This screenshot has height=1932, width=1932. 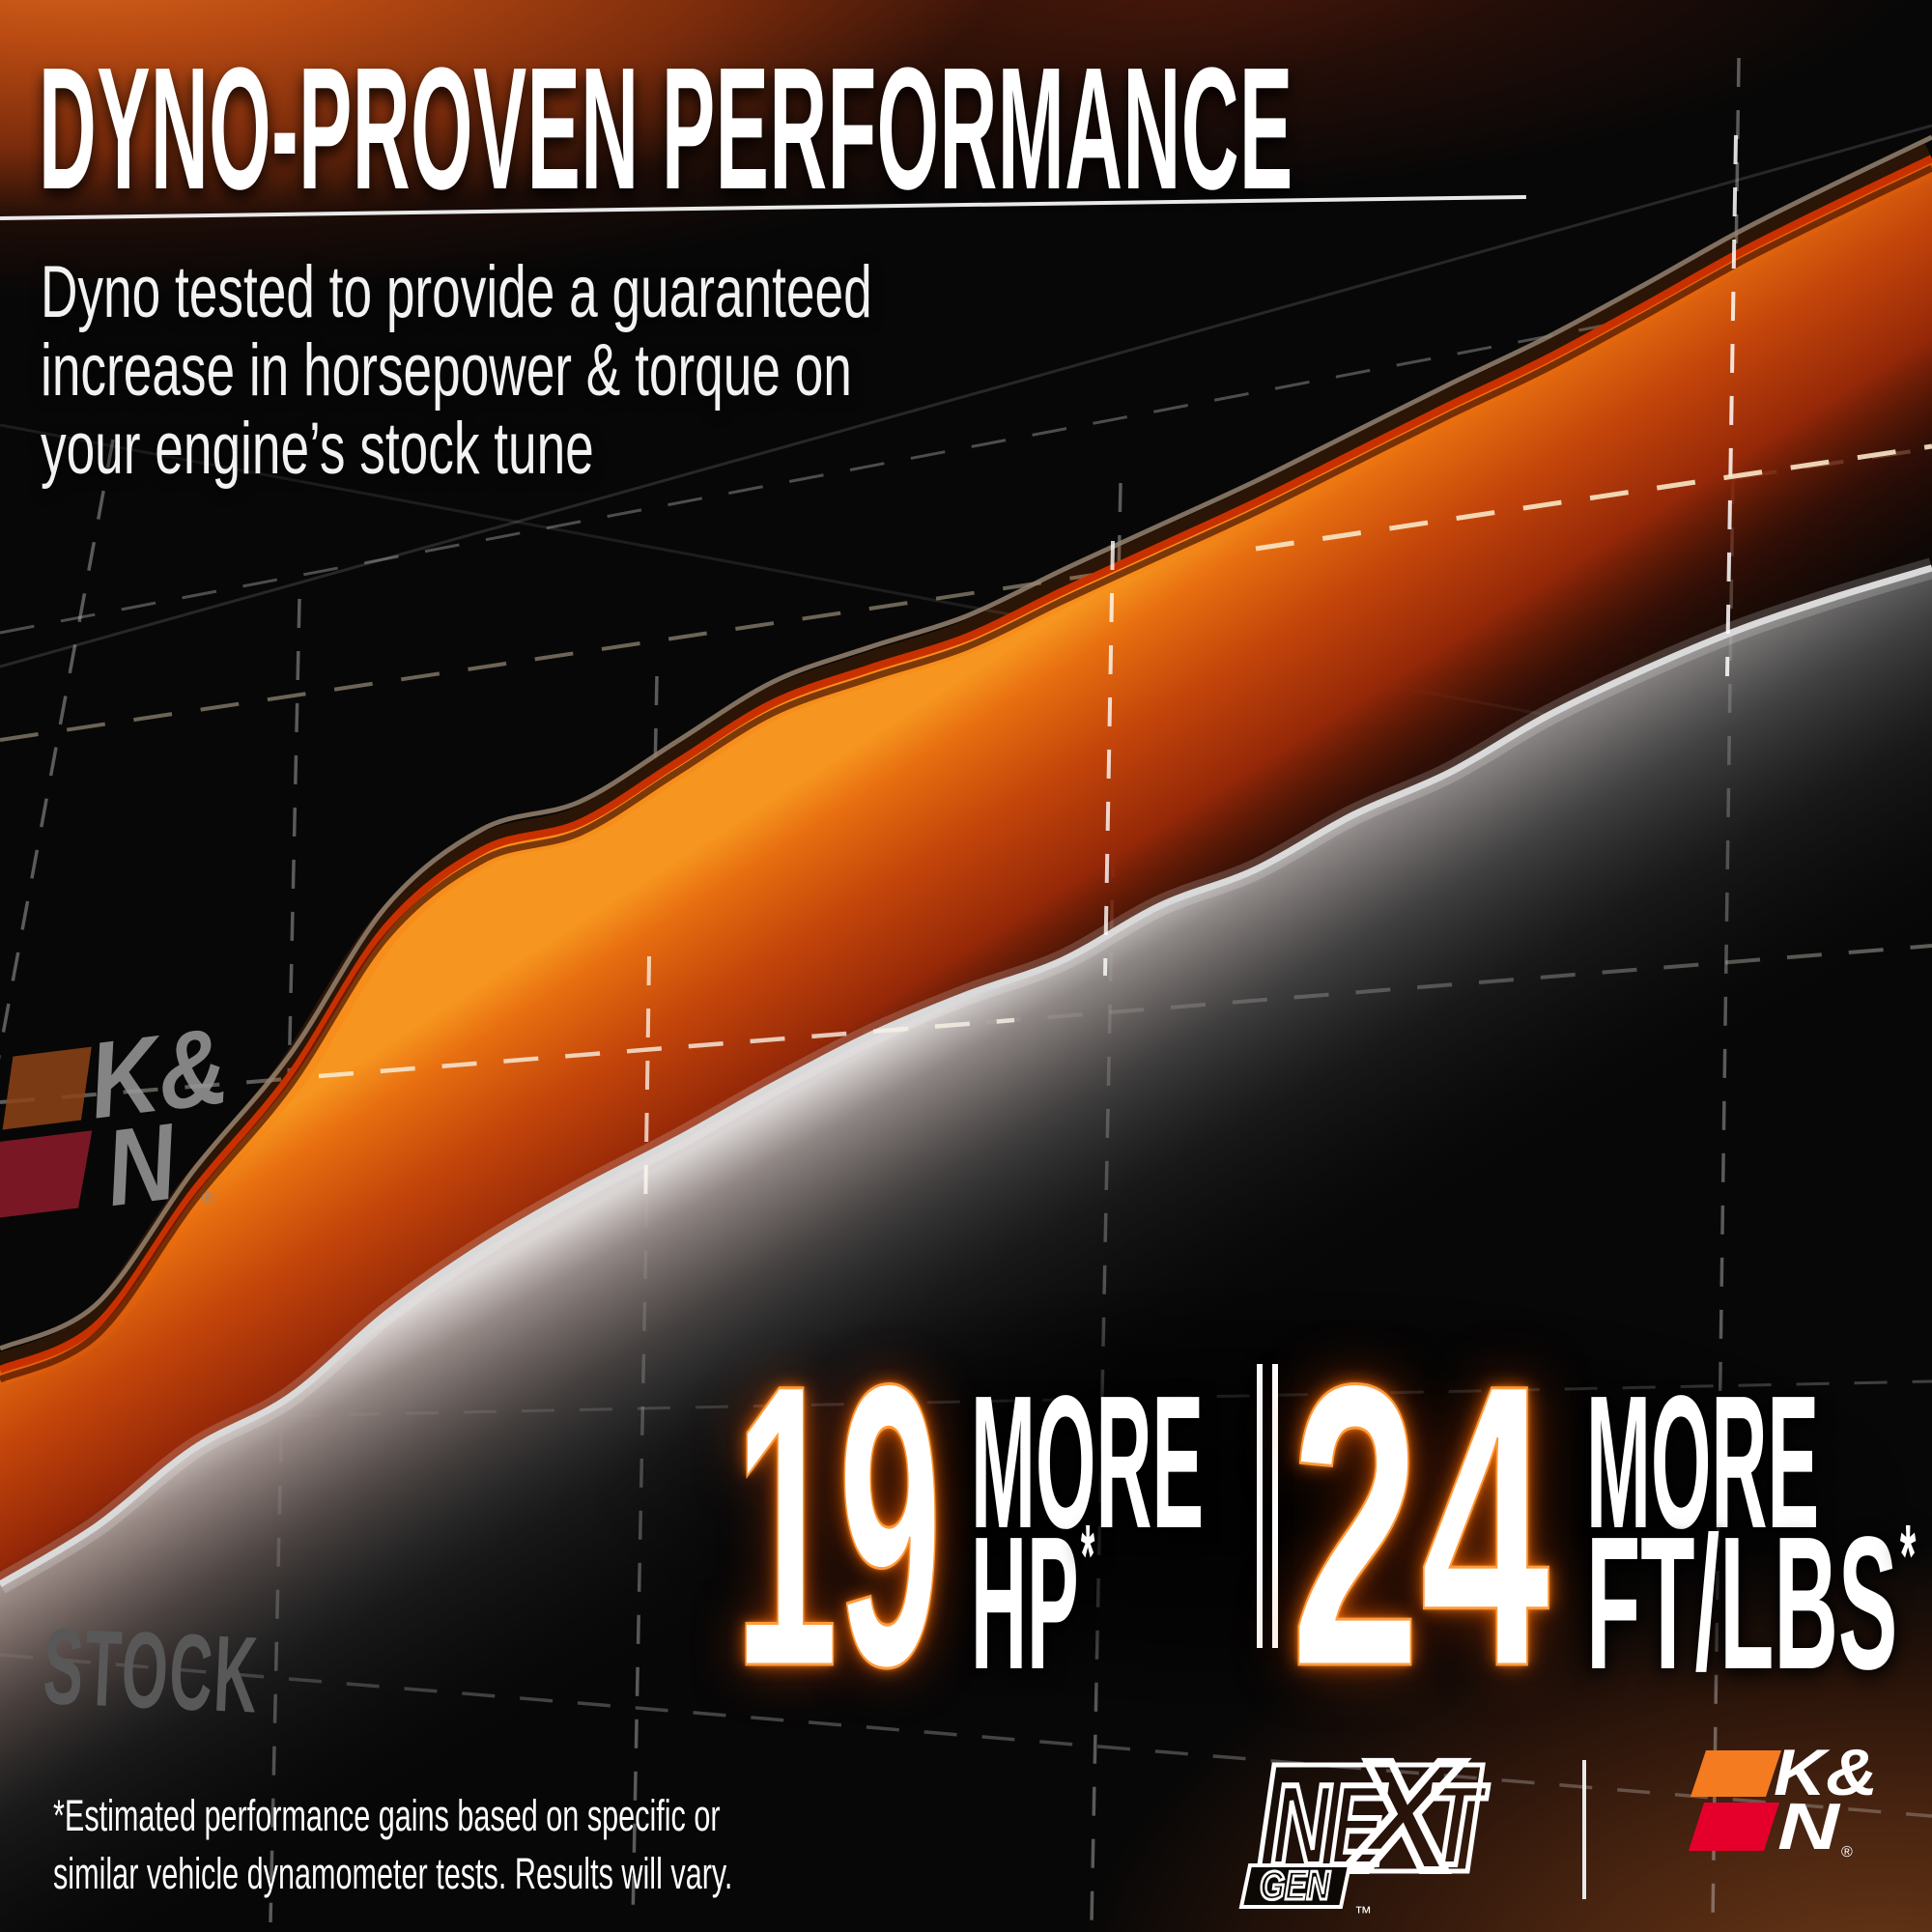 I want to click on kn-logo: K& N ®, so click(x=1783, y=1799).